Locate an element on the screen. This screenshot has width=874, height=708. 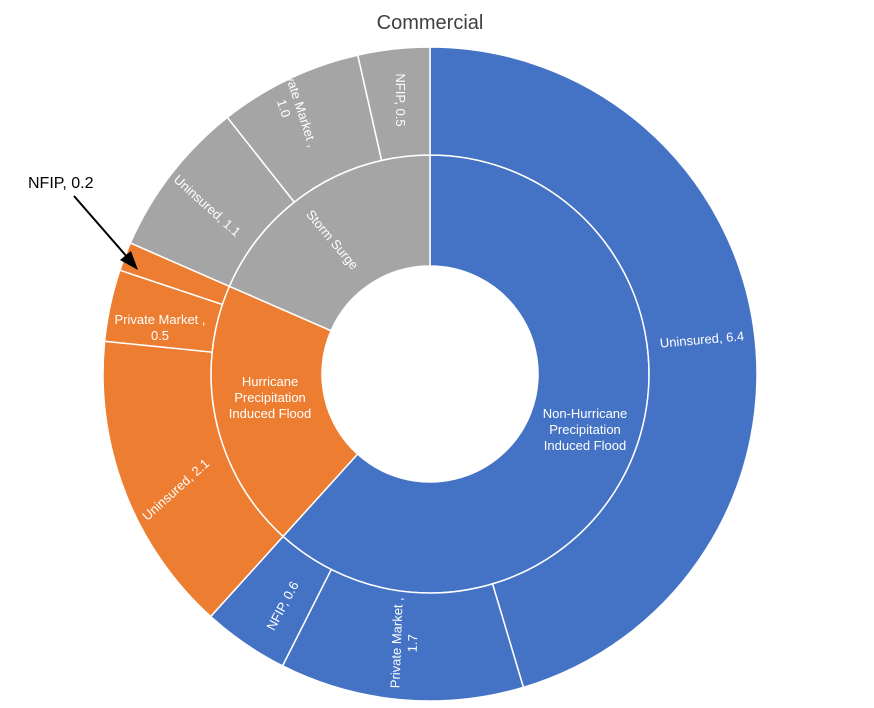
arrow-head-icon is located at coordinates (129, 260).